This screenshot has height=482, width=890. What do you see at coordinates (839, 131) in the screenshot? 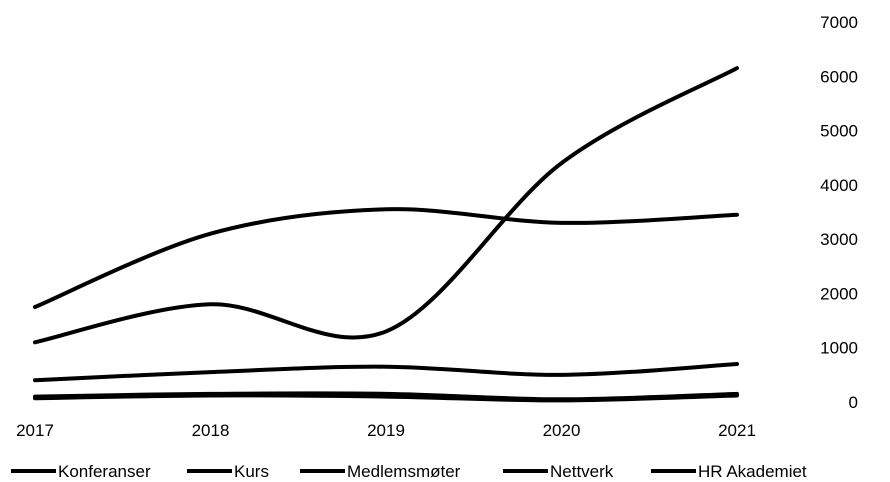
I see `y-tick-label: 5000` at bounding box center [839, 131].